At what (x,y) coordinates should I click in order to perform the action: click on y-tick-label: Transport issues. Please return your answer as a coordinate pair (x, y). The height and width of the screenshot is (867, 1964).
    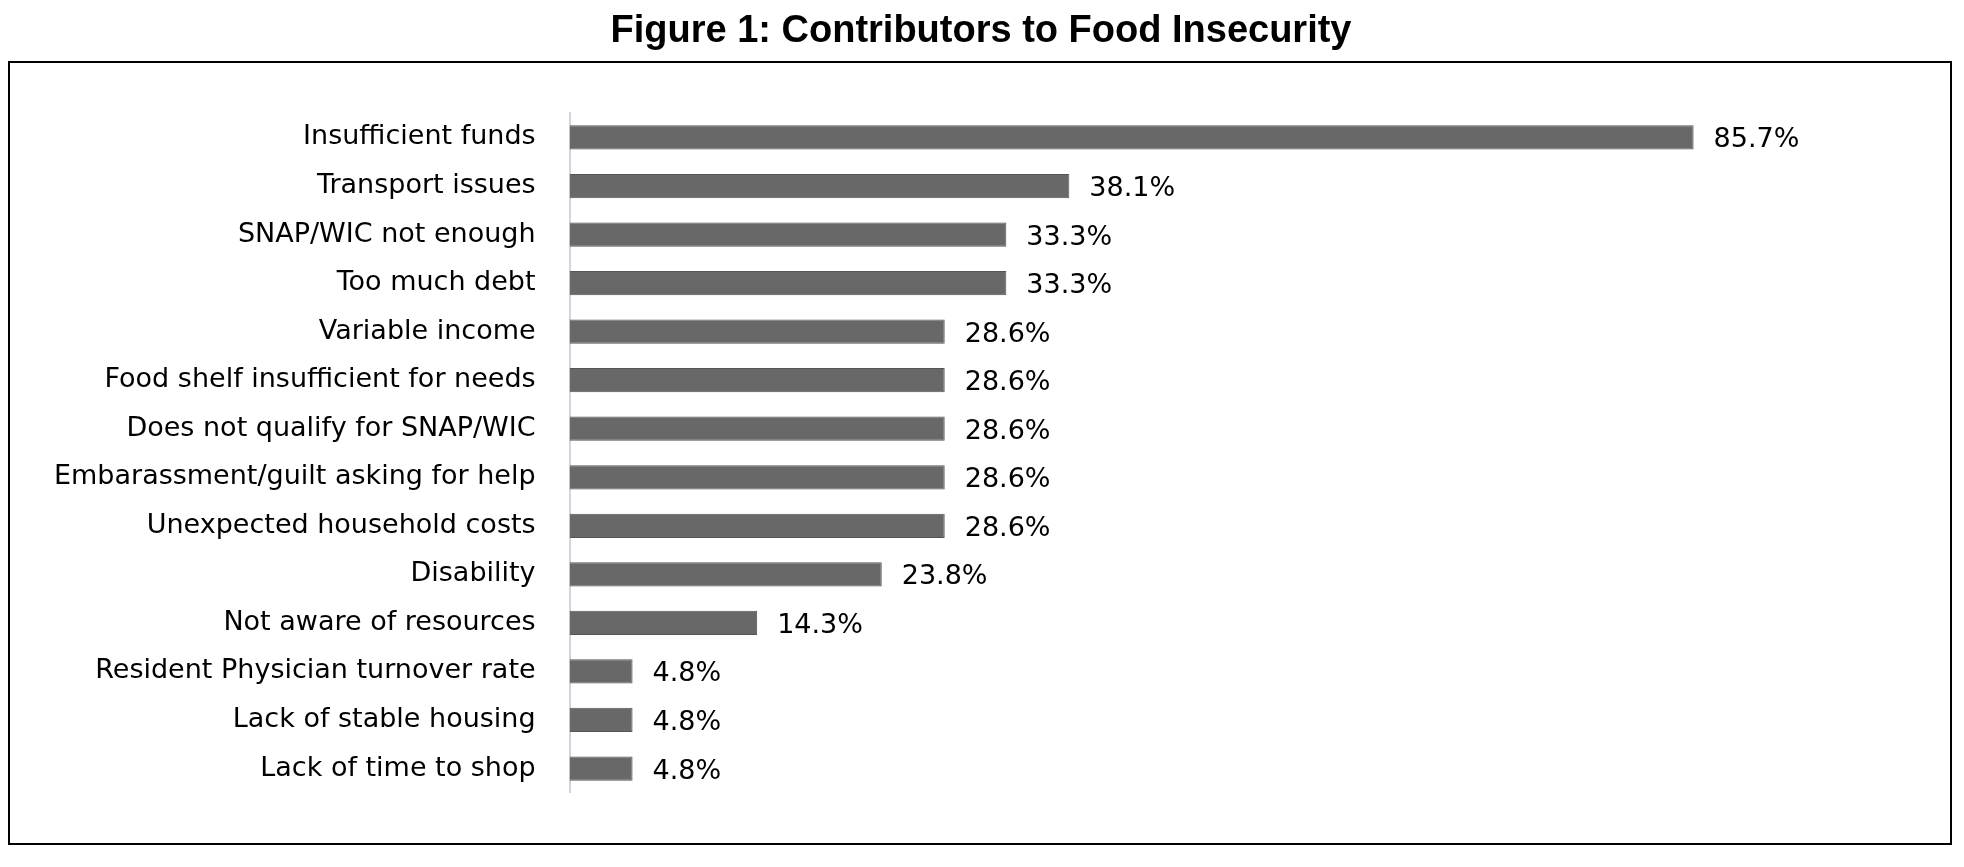
    Looking at the image, I should click on (425, 184).